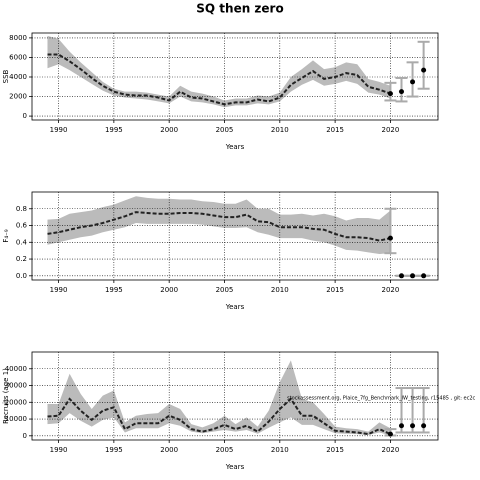 Image resolution: width=480 pixels, height=480 pixels. Describe the element at coordinates (22, 226) in the screenshot. I see `y-tick-label: 0.6` at that location.